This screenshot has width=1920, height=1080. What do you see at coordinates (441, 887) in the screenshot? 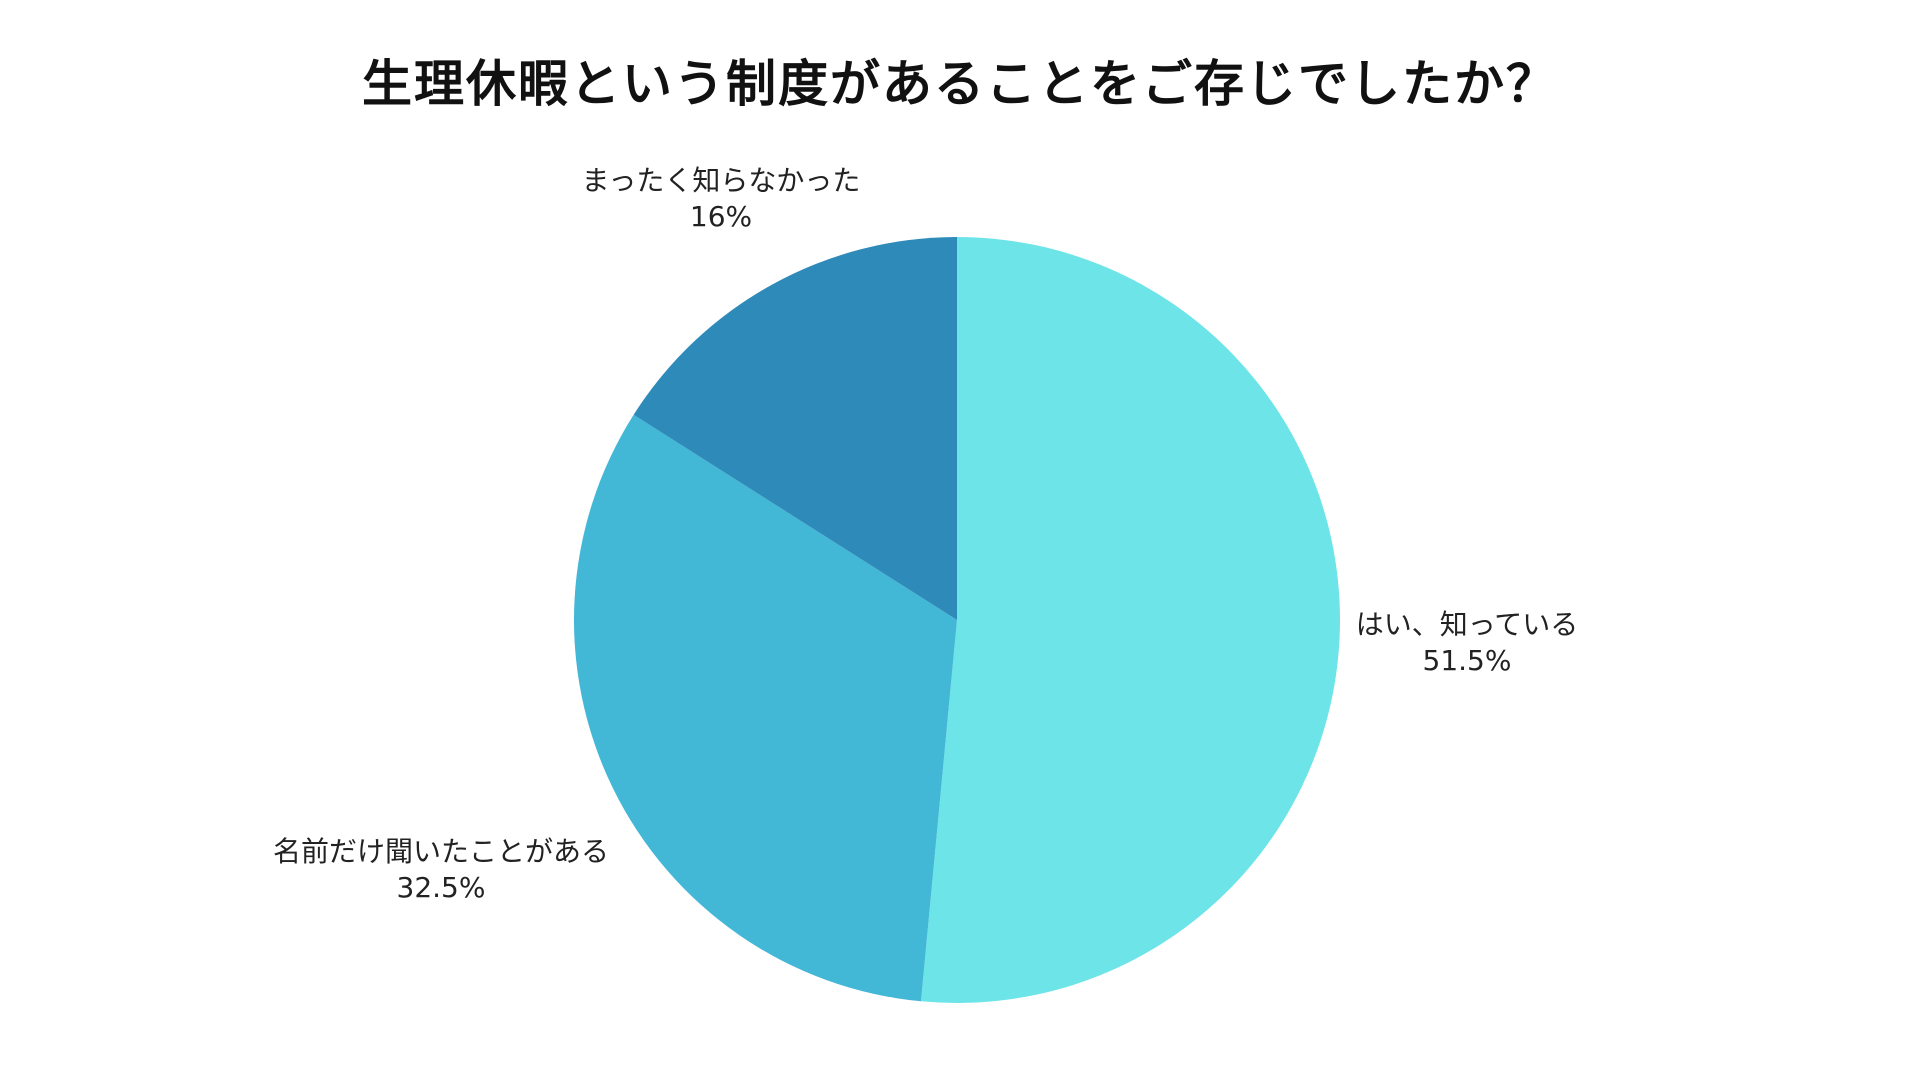
I see `slice-label-value: 32.5%` at bounding box center [441, 887].